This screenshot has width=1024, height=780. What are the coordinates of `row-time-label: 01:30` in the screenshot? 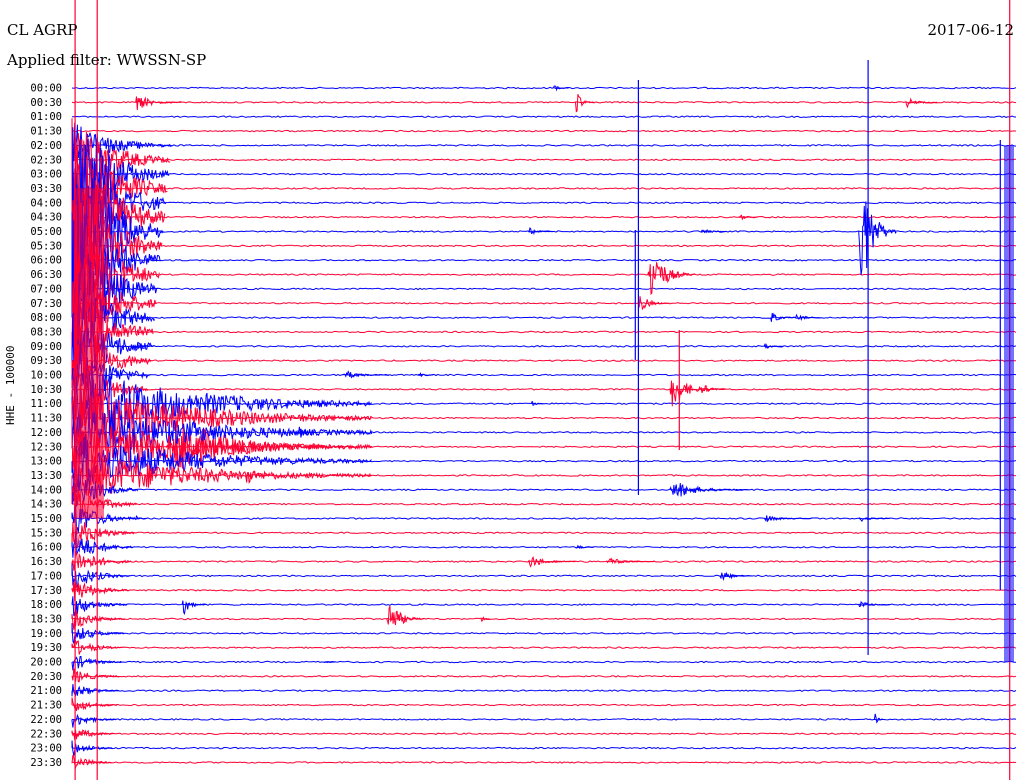 It's located at (46, 132).